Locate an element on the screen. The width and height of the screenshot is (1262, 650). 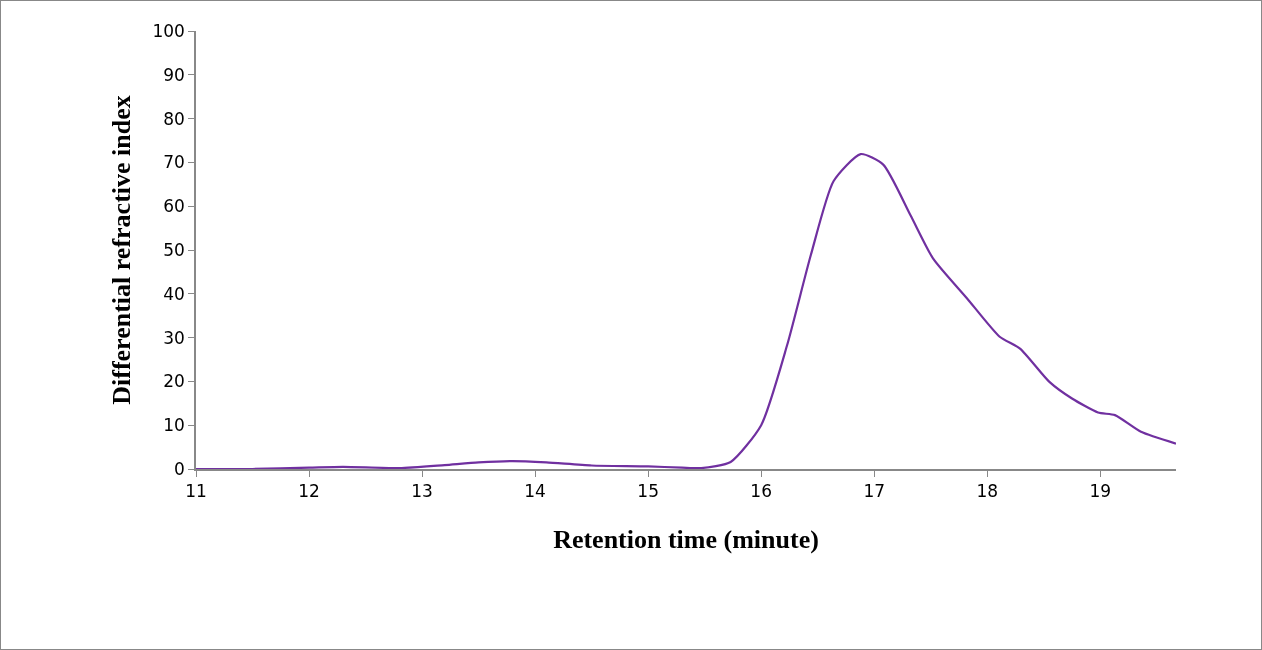
y-tick-label: 0 is located at coordinates (179, 468).